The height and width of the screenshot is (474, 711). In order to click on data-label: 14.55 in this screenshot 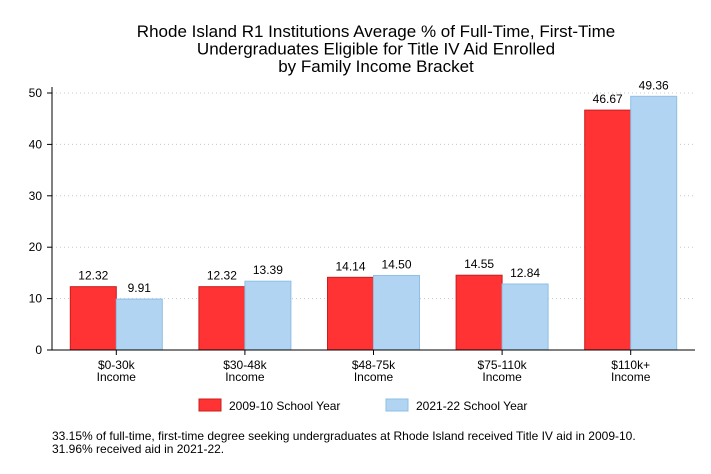, I will do `click(479, 264)`.